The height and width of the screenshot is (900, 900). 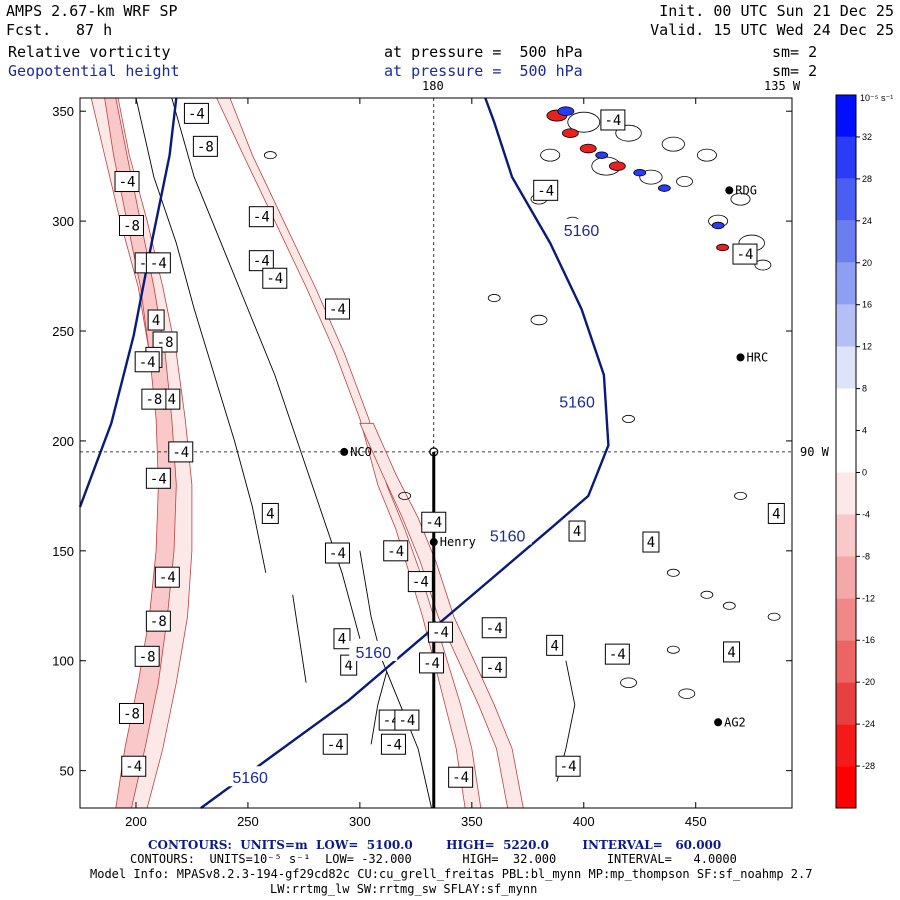 What do you see at coordinates (867, 305) in the screenshot?
I see `colorbar-label: 16` at bounding box center [867, 305].